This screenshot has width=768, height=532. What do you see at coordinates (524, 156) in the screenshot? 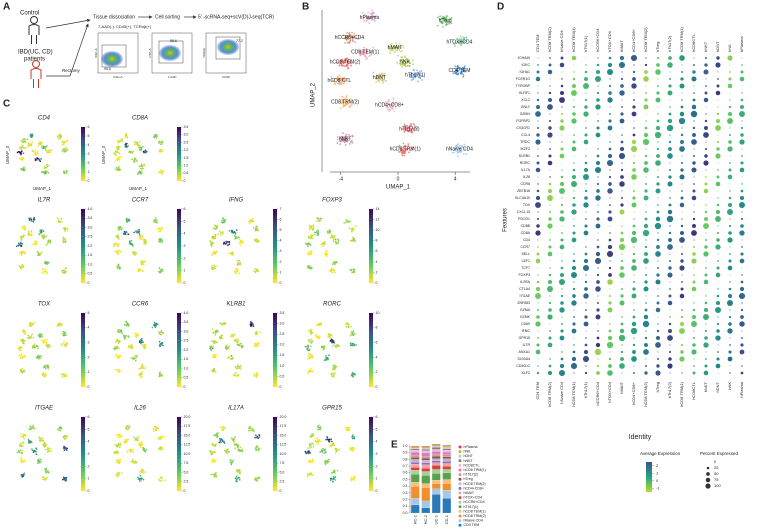
I see `feature-label: KLRB1` at bounding box center [524, 156].